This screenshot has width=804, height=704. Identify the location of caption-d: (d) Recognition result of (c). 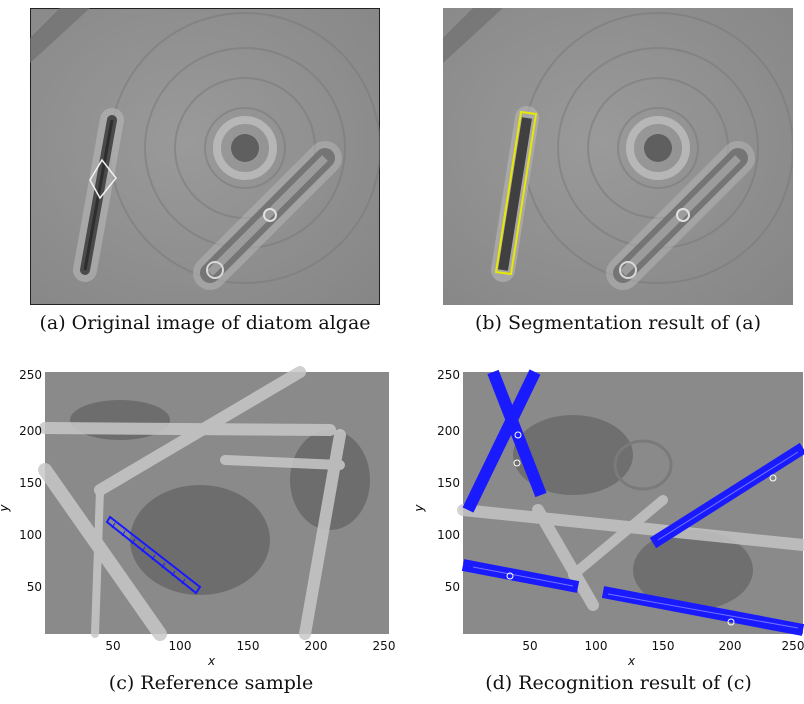
(618, 683).